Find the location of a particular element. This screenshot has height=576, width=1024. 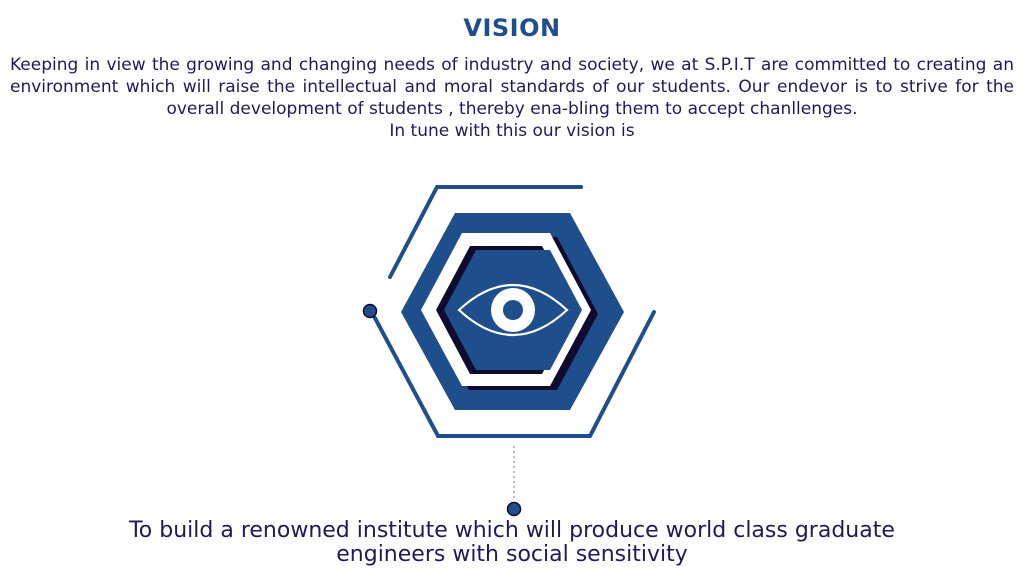

outer-frame-bottom-segment is located at coordinates (514, 374).